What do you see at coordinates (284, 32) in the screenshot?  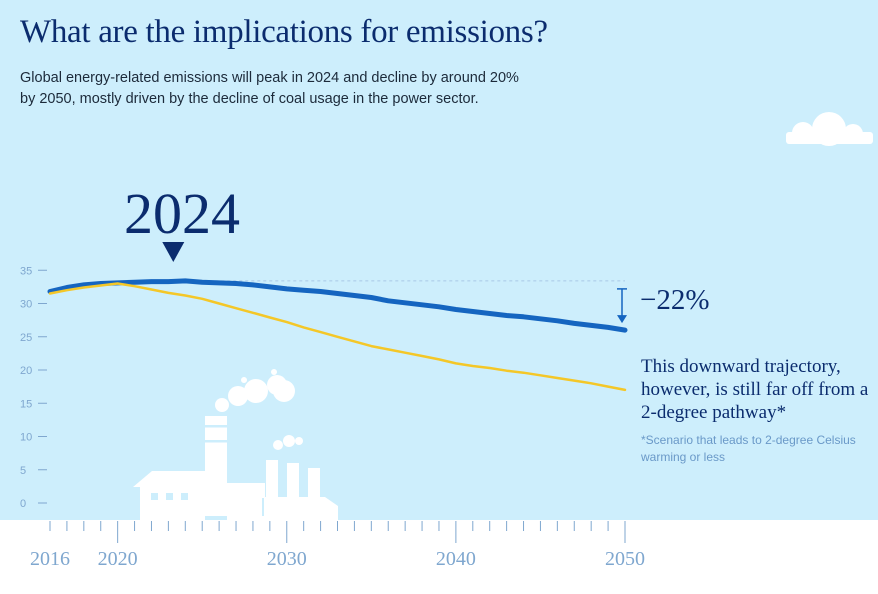 I see `page-title: What are the implications for emissions?` at bounding box center [284, 32].